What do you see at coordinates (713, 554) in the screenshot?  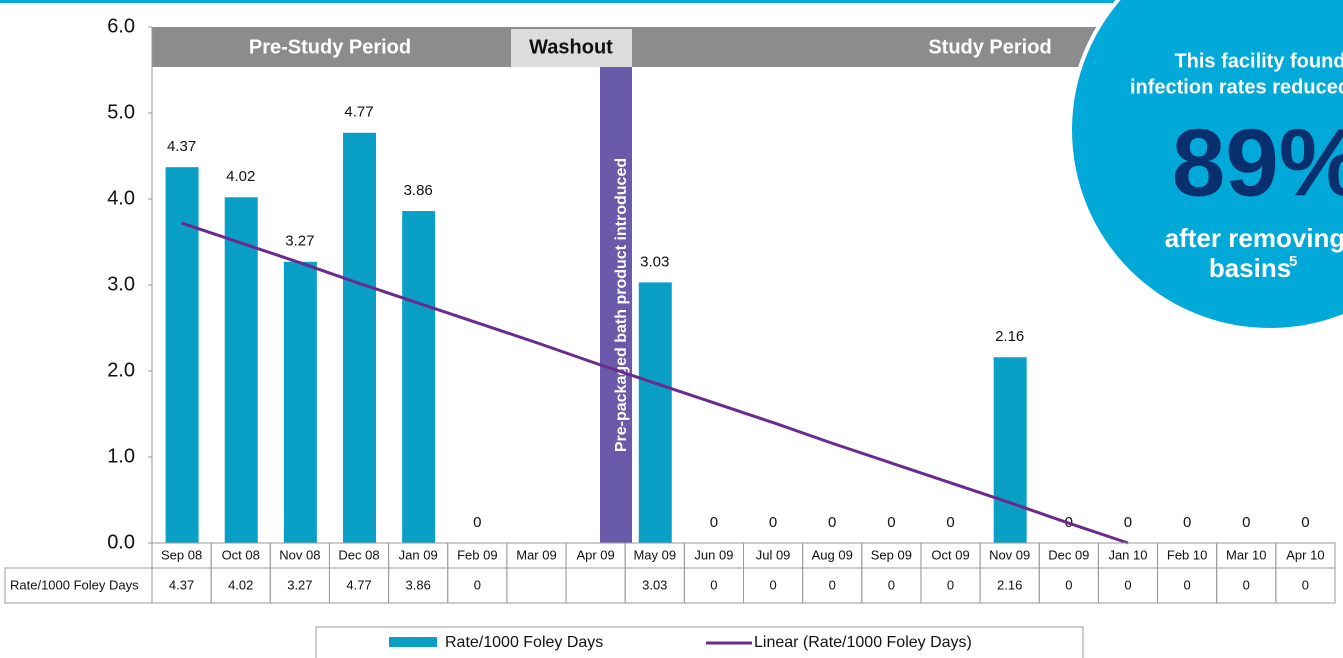 I see `x-tick-label: Jun 09` at bounding box center [713, 554].